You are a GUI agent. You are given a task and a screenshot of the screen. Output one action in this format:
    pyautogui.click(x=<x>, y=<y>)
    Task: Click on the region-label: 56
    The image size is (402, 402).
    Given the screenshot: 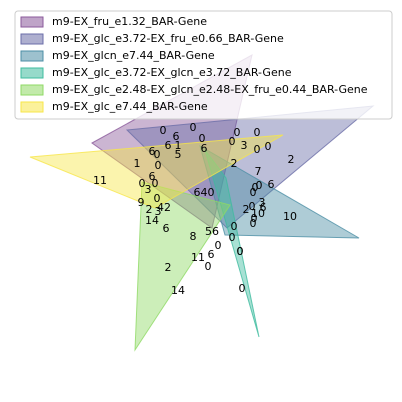 What is the action you would take?
    pyautogui.click(x=212, y=231)
    